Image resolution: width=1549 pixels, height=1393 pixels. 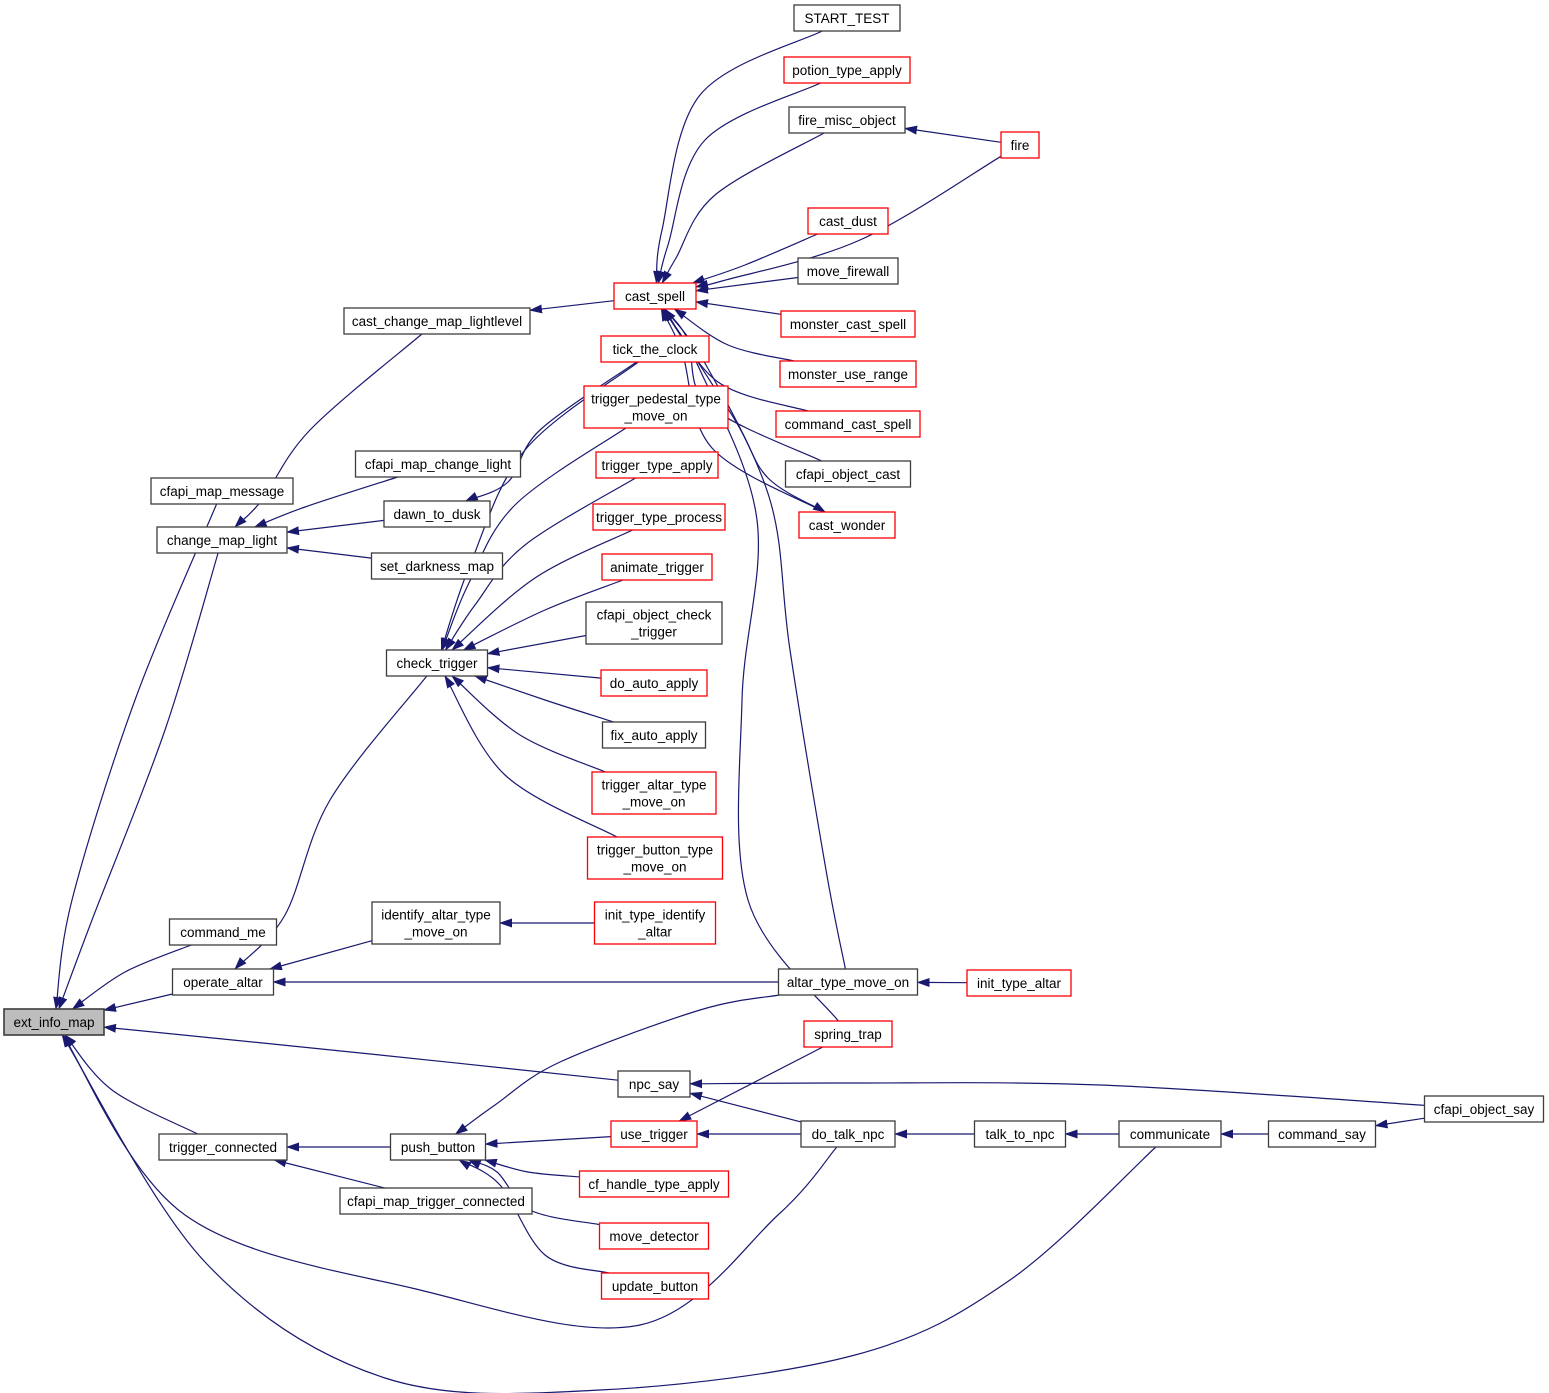 I want to click on node-box-set_darkness_map, so click(x=437, y=566).